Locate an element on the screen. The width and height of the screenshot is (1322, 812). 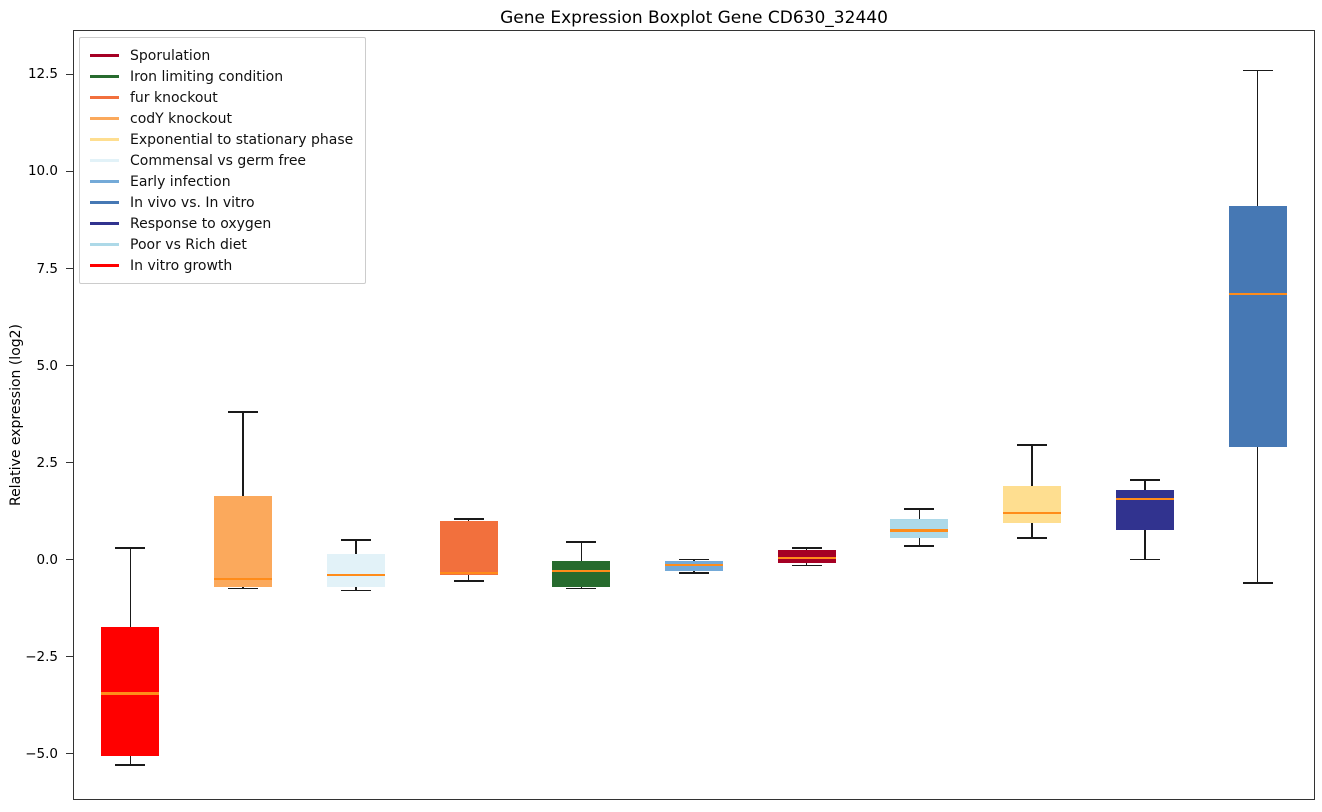
legend-item-fur-knockout: fur knockout is located at coordinates (221, 97).